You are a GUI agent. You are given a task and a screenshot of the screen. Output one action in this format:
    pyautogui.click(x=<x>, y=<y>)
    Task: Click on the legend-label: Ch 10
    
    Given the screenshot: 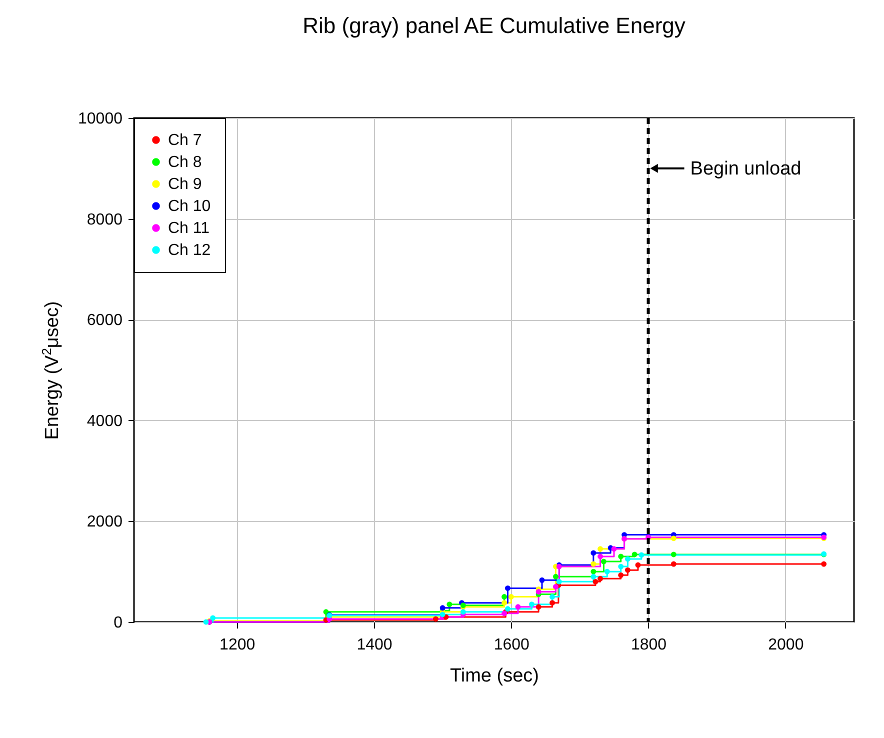 What is the action you would take?
    pyautogui.click(x=189, y=206)
    